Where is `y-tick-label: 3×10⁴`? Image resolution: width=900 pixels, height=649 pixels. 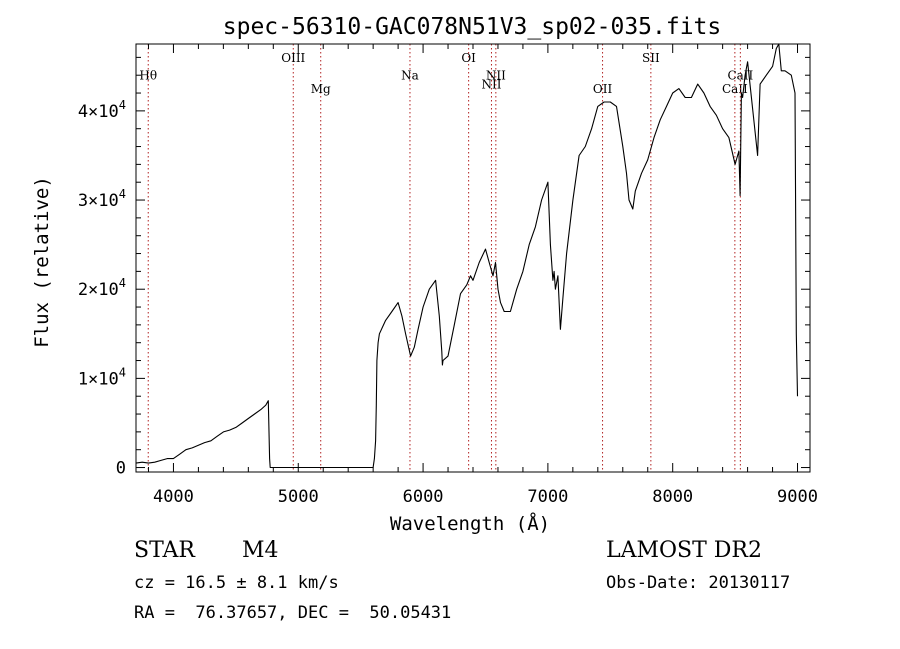 y-tick-label: 3×10⁴ is located at coordinates (102, 199).